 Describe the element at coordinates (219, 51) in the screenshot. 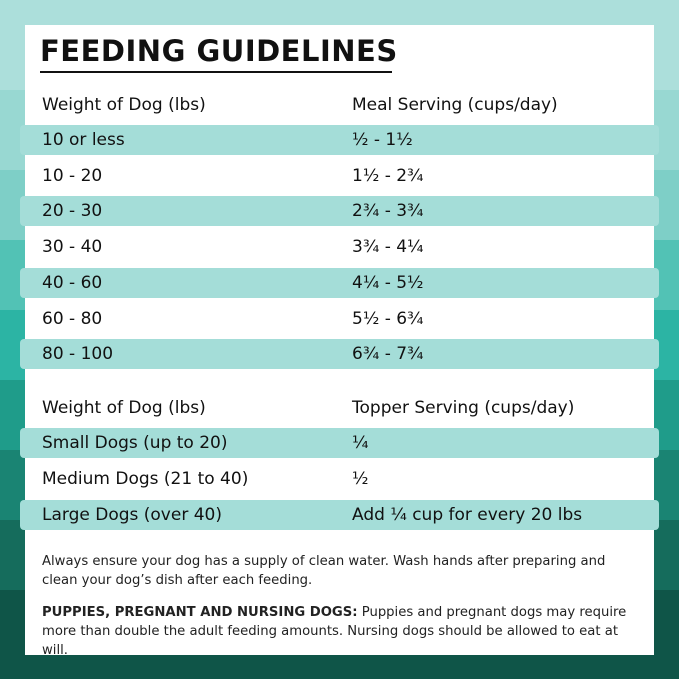

I see `title: FEEDING GUIDELINES` at that location.